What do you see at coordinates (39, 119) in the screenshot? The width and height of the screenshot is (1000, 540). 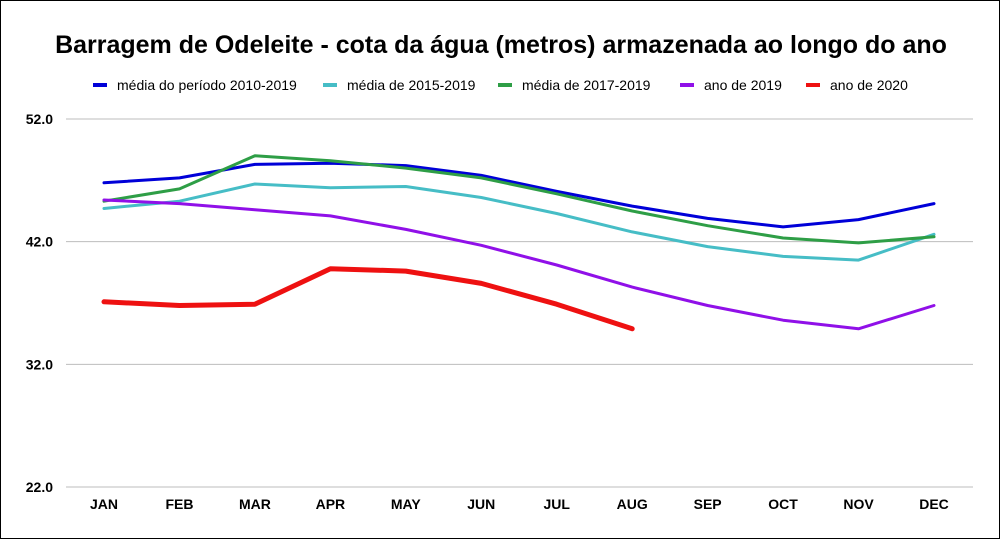 I see `y-tick-label: 52.0` at bounding box center [39, 119].